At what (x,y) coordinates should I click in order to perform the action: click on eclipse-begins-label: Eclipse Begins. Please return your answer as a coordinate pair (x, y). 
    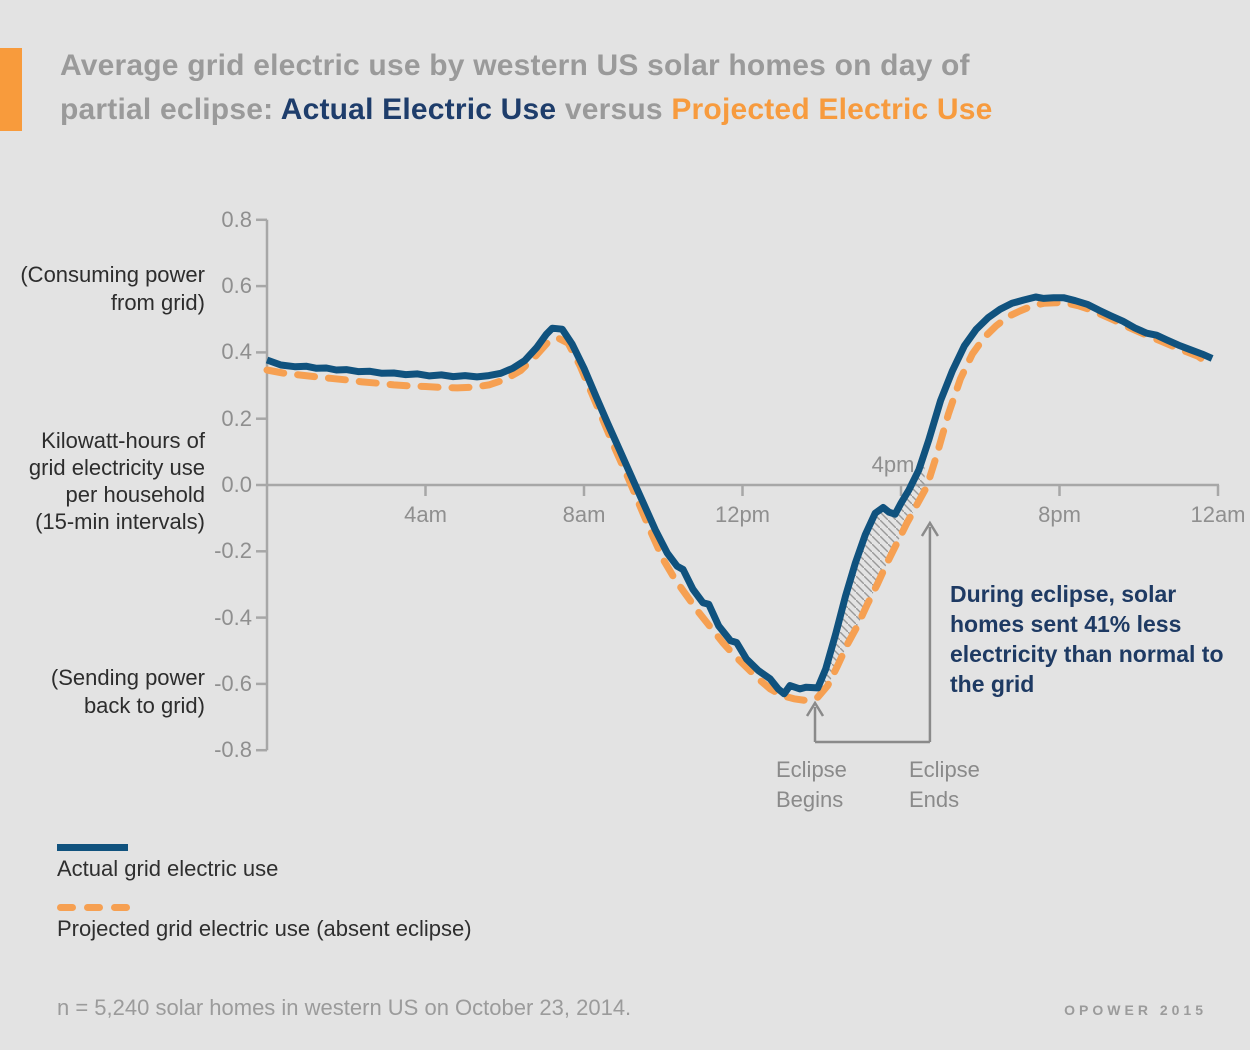
    Looking at the image, I should click on (811, 784).